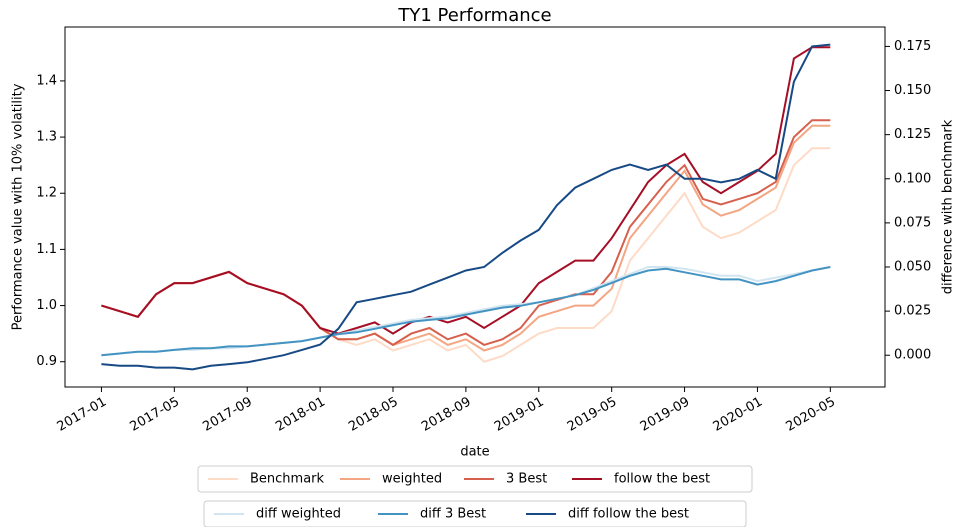  I want to click on y2-tick-label: 0.175, so click(912, 46).